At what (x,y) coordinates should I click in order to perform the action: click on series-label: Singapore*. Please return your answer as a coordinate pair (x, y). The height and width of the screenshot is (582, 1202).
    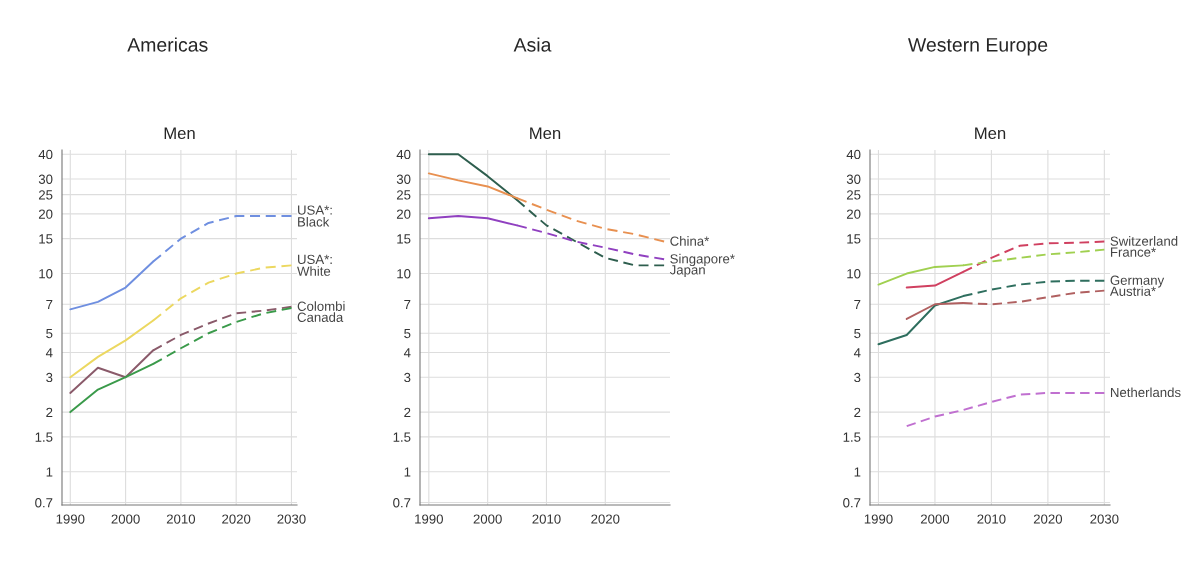
    Looking at the image, I should click on (702, 260).